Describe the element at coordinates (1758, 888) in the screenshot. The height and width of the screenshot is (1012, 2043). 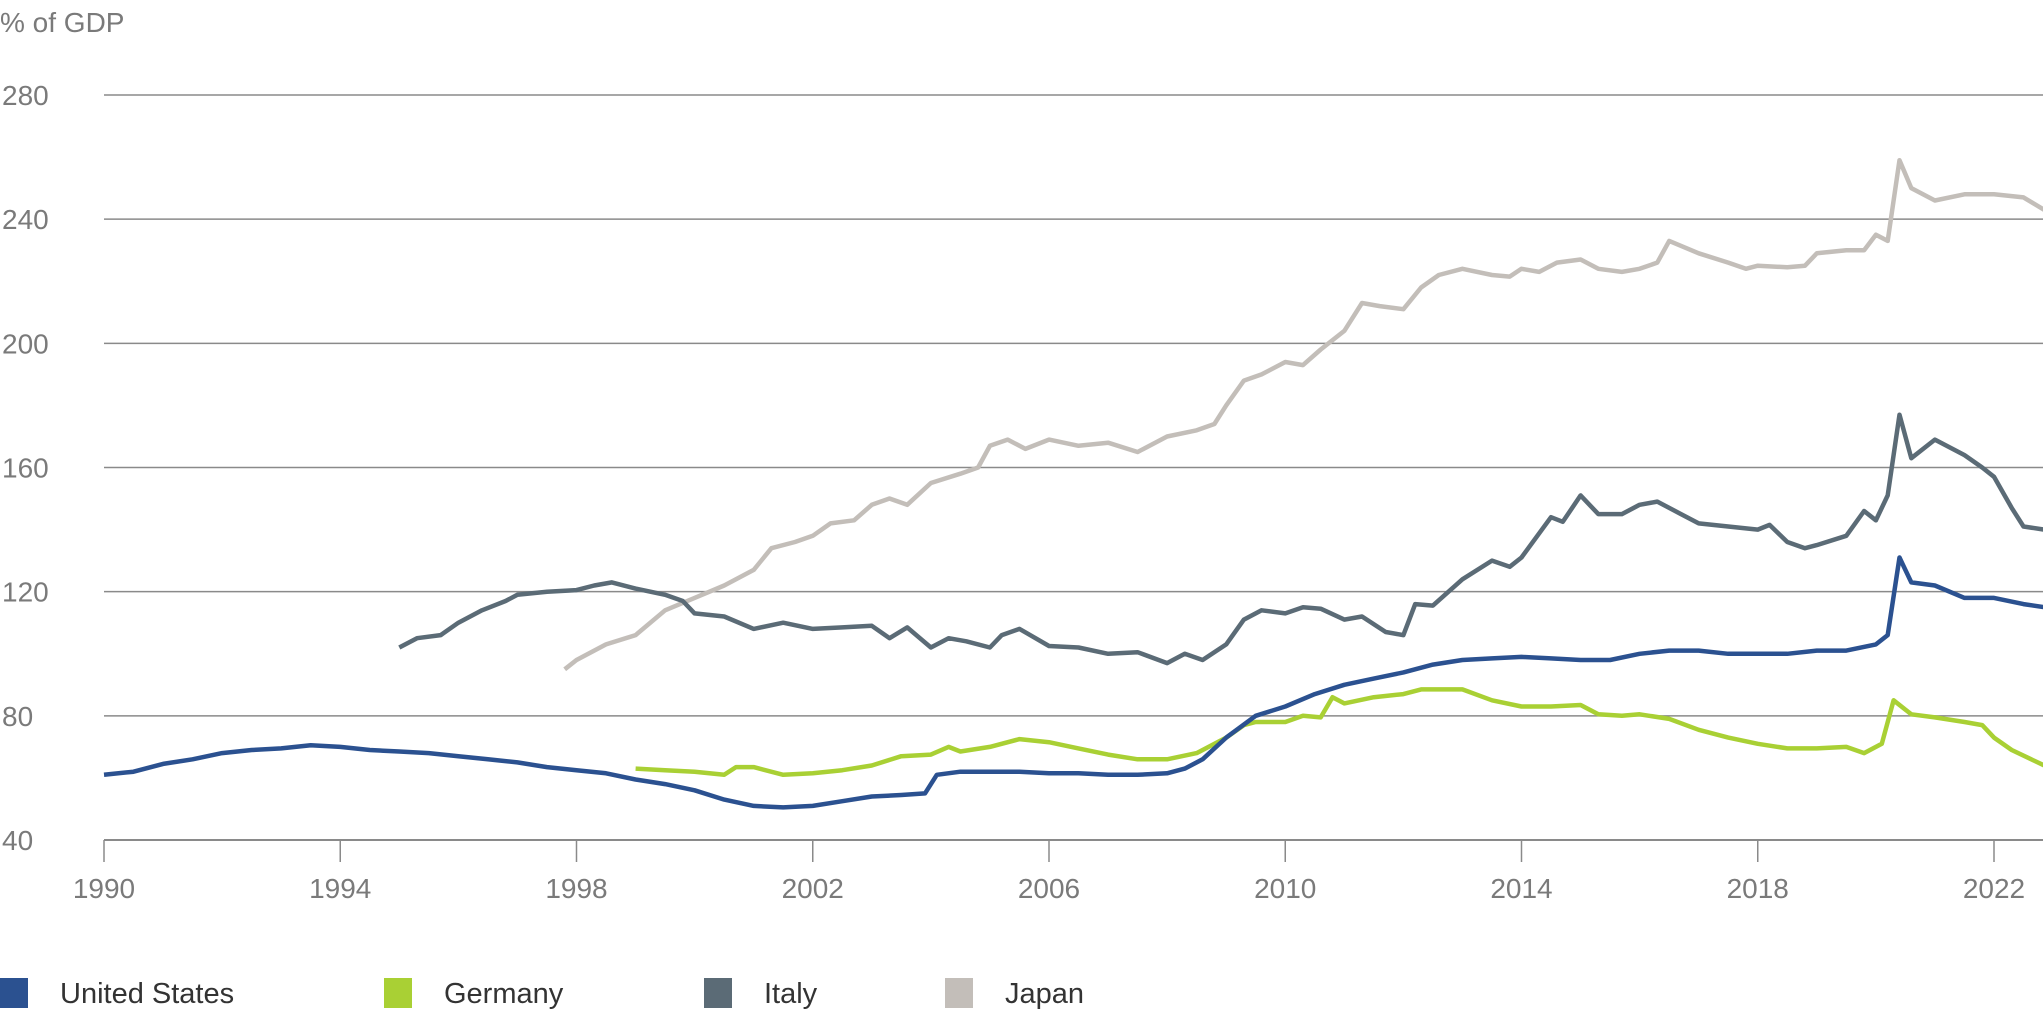
I see `x-tick-label: 2018` at that location.